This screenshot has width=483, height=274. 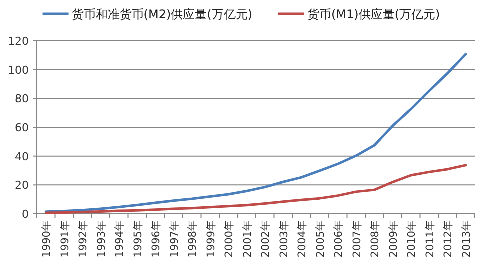 I want to click on x-tick-label: 1995年, so click(x=138, y=239).